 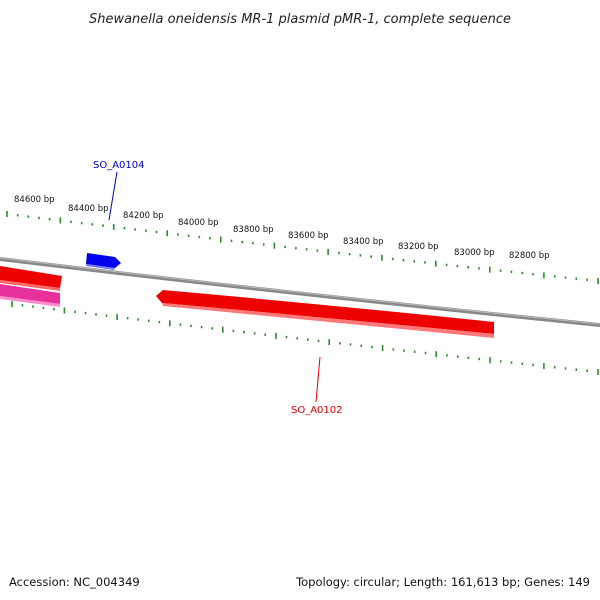 What do you see at coordinates (253, 230) in the screenshot?
I see `ruler-label: 83800 bp` at bounding box center [253, 230].